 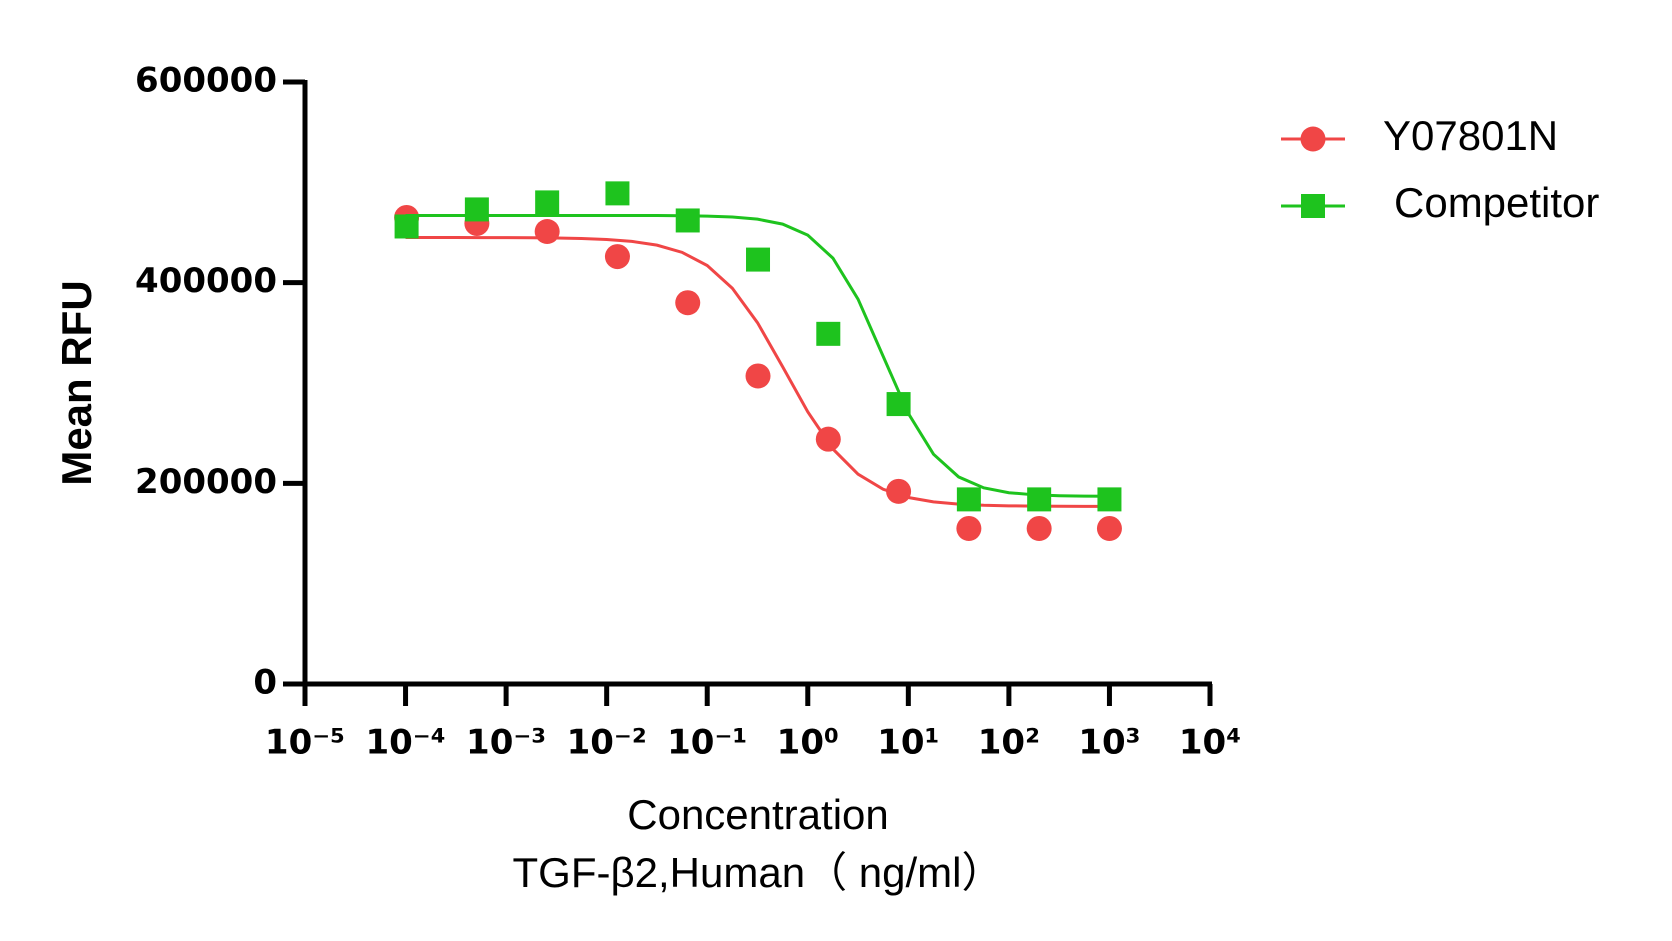 What do you see at coordinates (1009, 743) in the screenshot?
I see `x-tick-label: 10²` at bounding box center [1009, 743].